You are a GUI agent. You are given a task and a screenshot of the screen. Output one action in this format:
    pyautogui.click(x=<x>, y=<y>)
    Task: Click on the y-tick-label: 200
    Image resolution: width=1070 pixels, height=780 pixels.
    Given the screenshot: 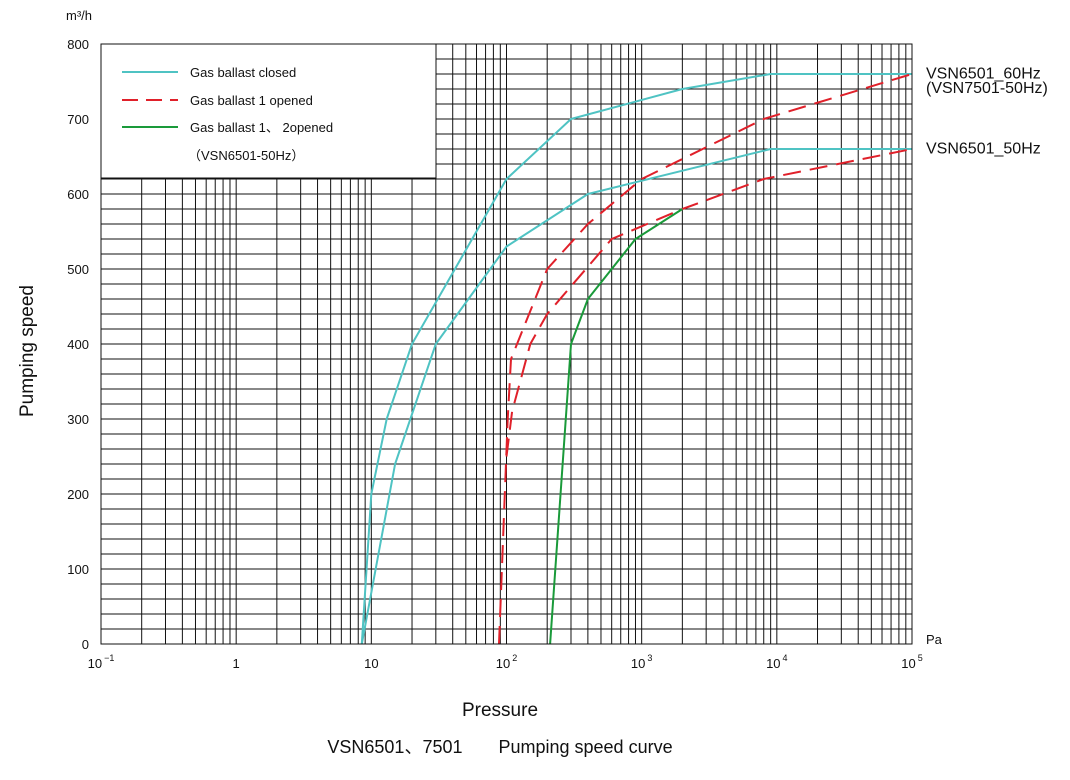 What is the action you would take?
    pyautogui.click(x=78, y=494)
    